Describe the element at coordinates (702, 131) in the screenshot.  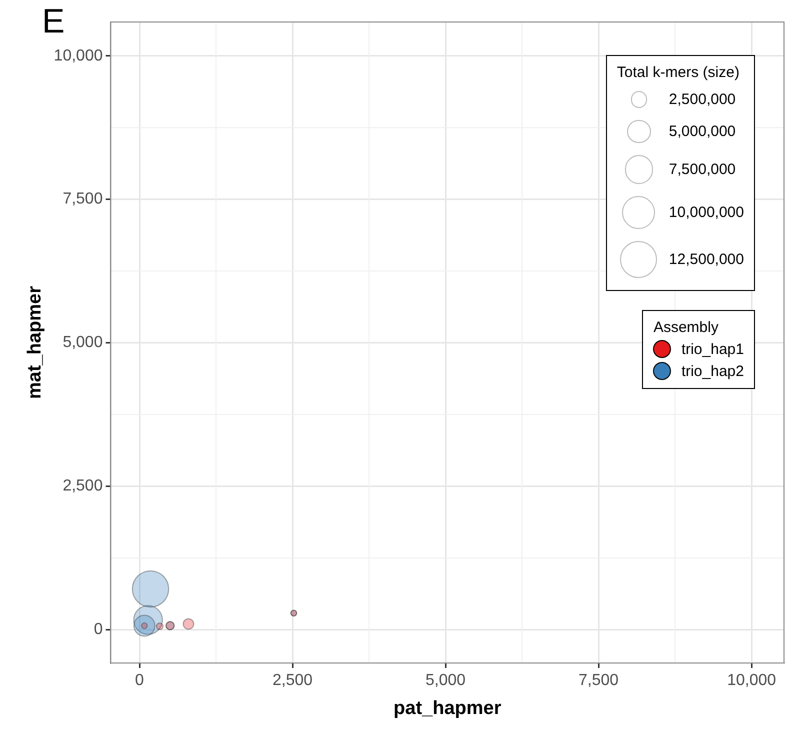
I see `legend-label: 5,000,000` at that location.